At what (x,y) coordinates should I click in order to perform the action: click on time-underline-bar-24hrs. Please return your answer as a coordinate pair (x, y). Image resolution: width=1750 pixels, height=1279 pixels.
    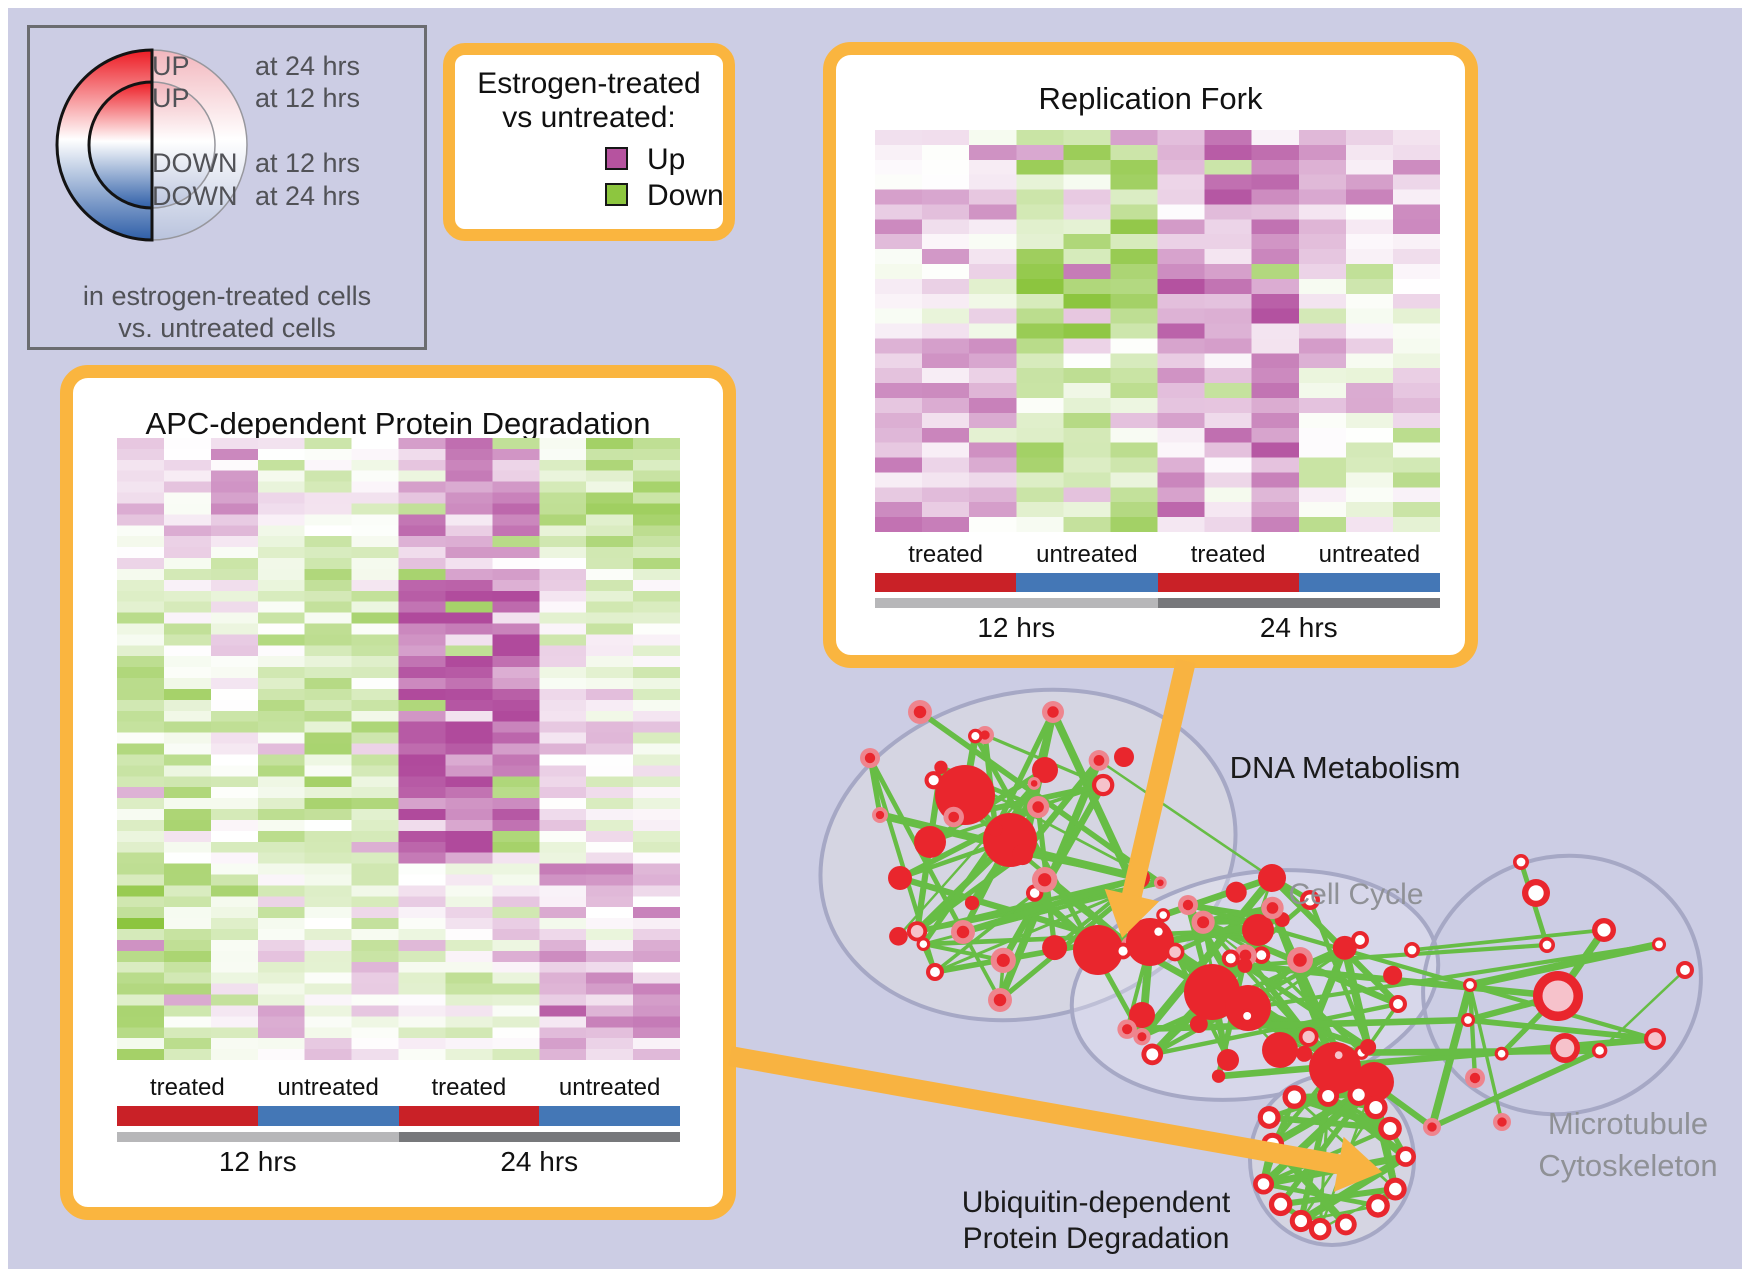
    Looking at the image, I should click on (1298, 603).